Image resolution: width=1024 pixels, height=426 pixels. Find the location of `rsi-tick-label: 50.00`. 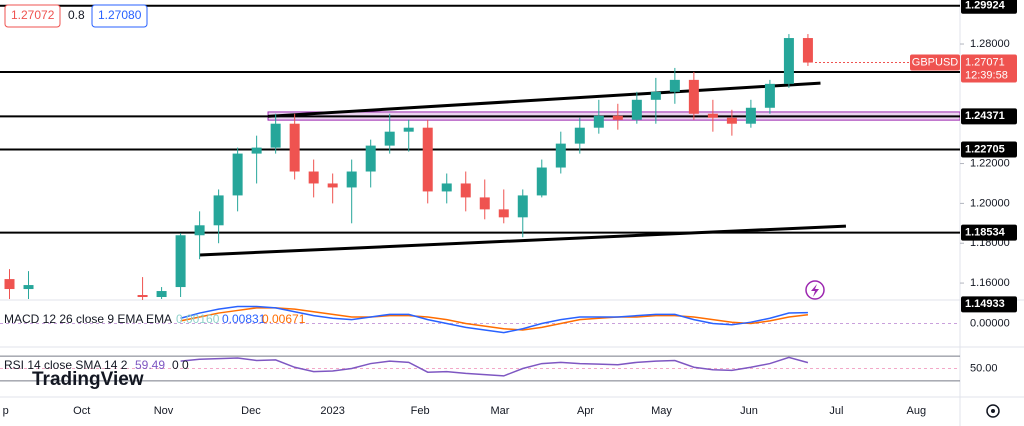

rsi-tick-label: 50.00 is located at coordinates (984, 368).